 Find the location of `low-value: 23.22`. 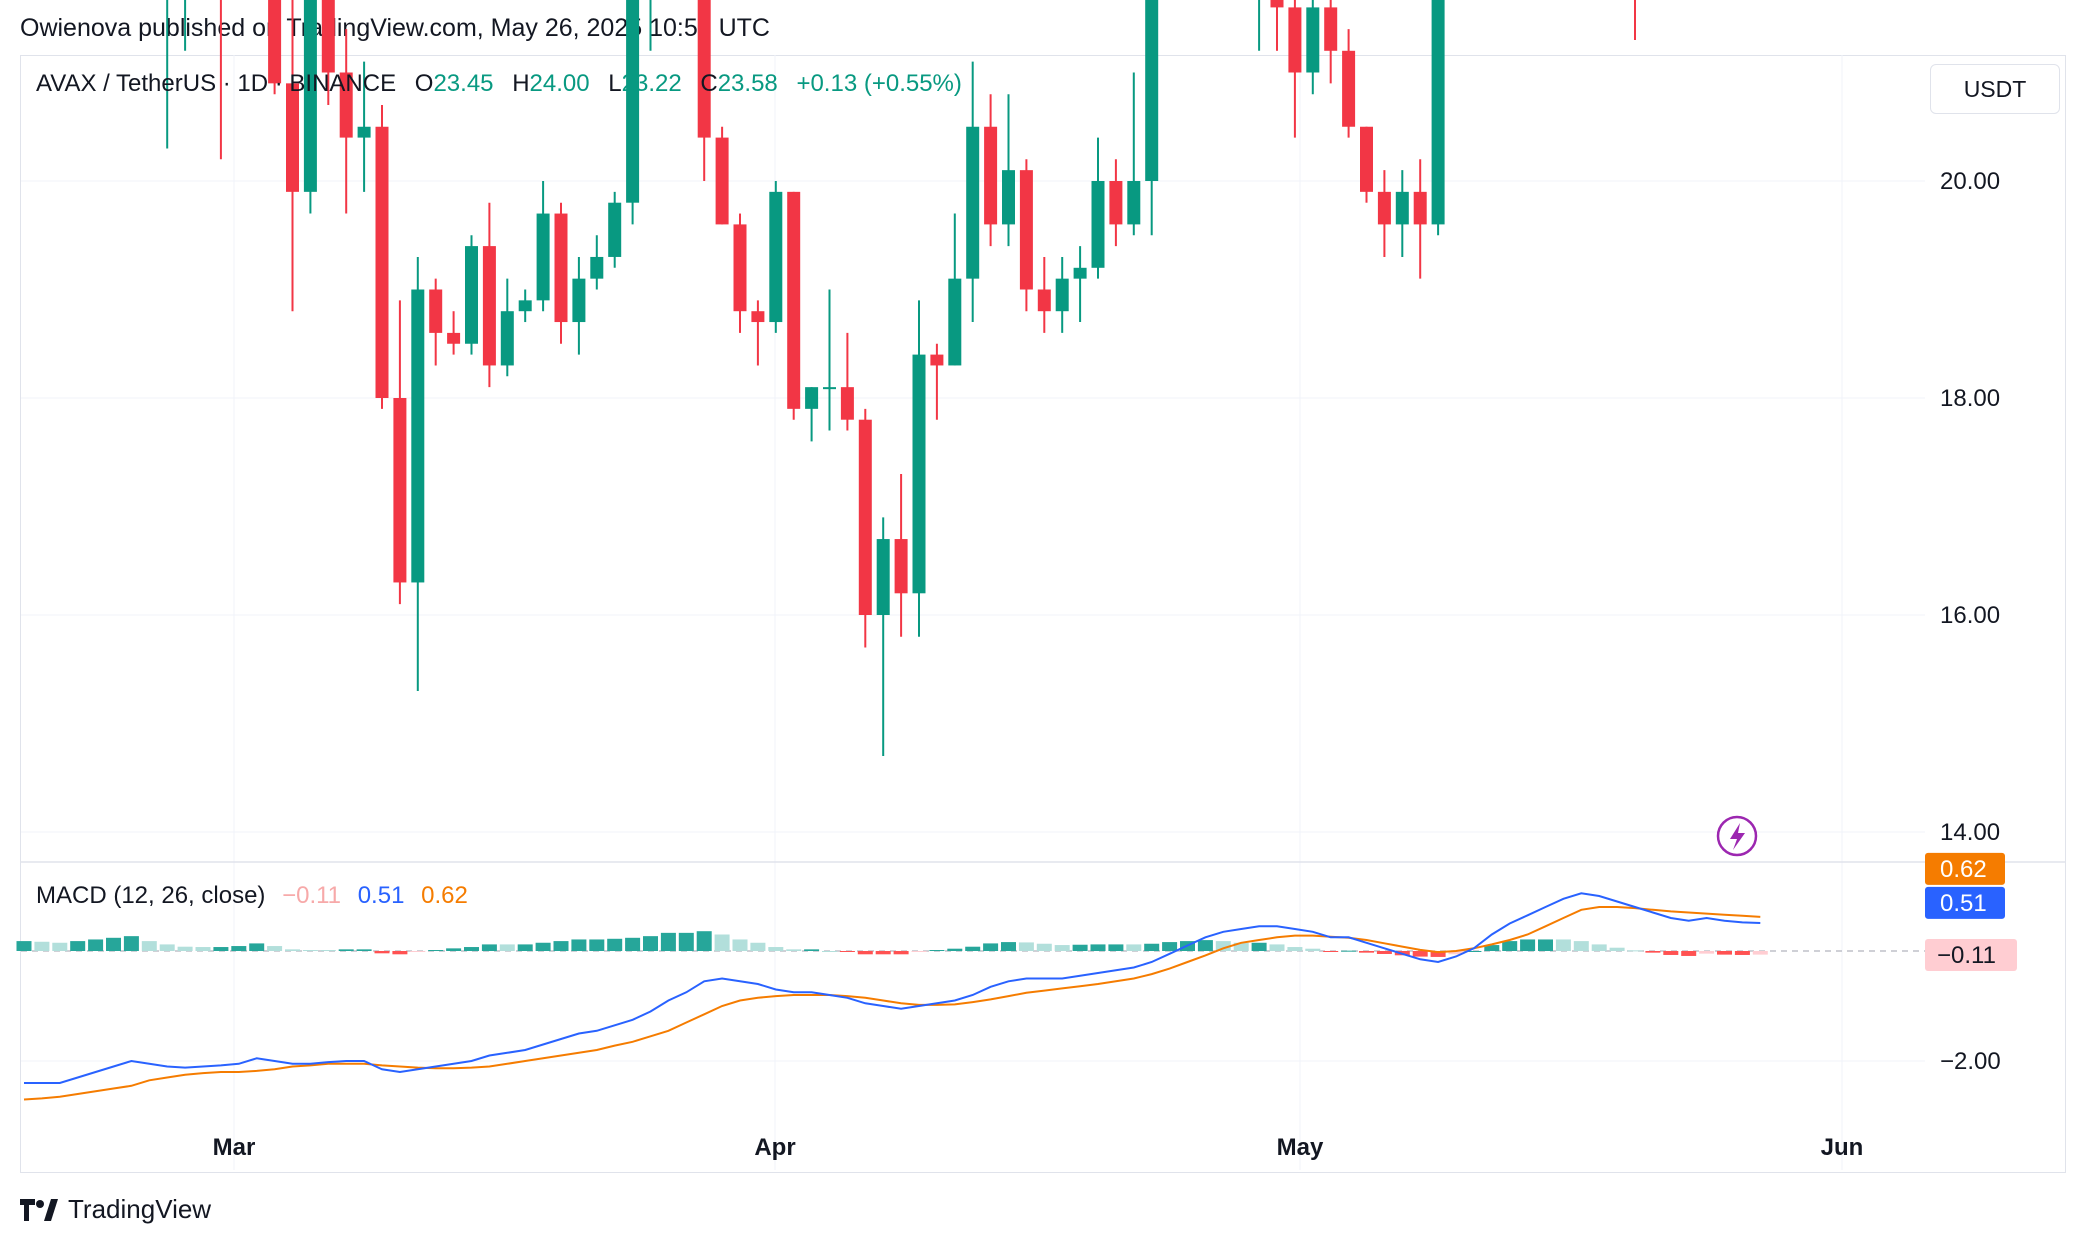

low-value: 23.22 is located at coordinates (651, 83).